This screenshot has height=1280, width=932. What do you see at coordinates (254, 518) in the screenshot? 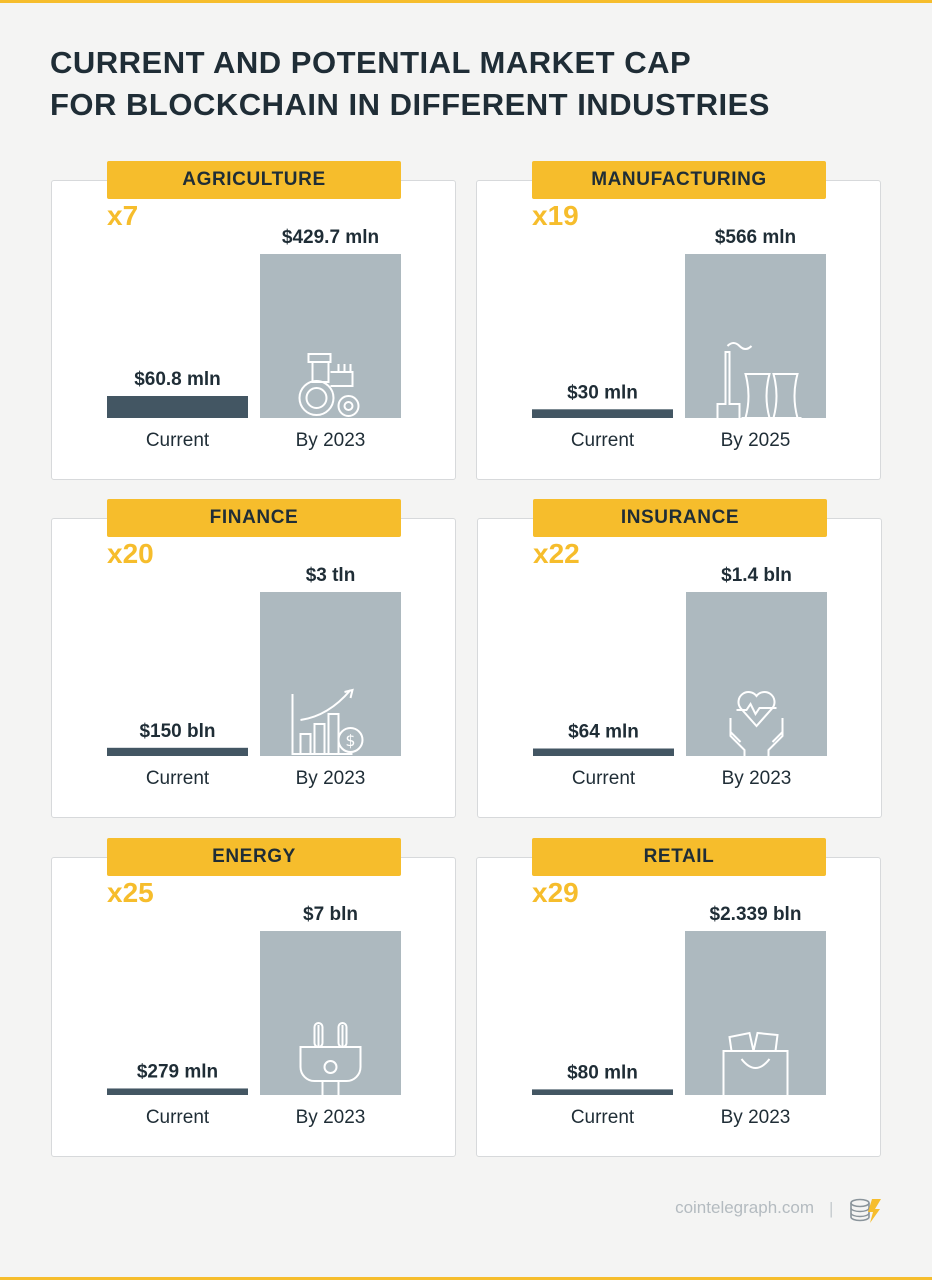
I see `industry-title: FINANCE` at bounding box center [254, 518].